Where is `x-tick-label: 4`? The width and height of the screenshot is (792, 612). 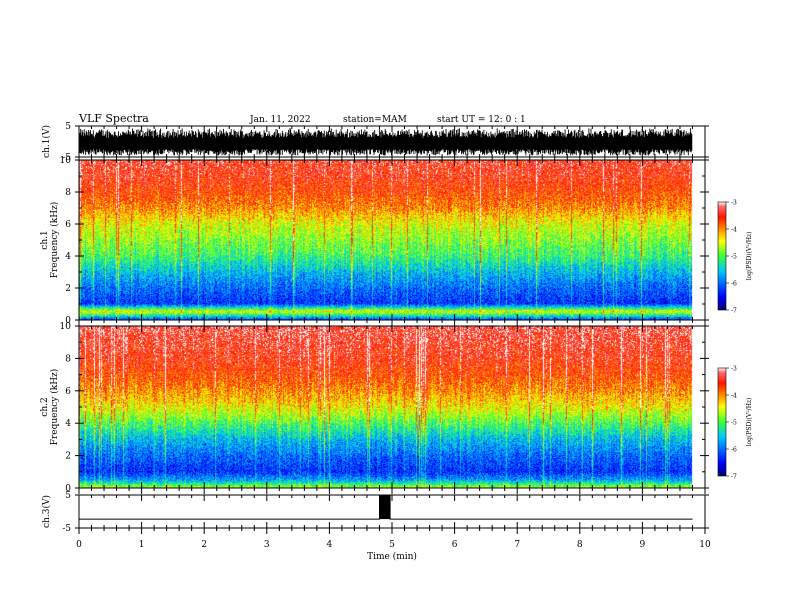
x-tick-label: 4 is located at coordinates (330, 545).